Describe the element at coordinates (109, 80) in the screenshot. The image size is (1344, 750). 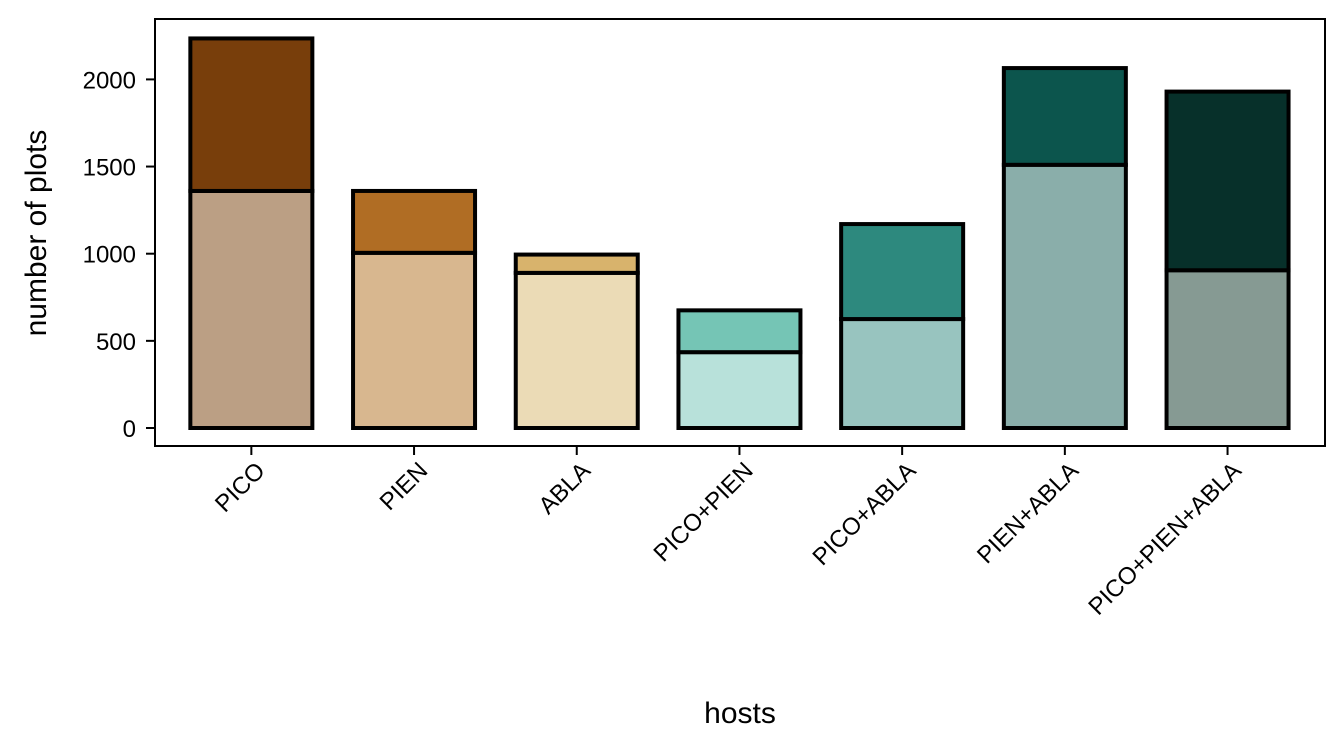
I see `y-tick-label: 2000` at that location.